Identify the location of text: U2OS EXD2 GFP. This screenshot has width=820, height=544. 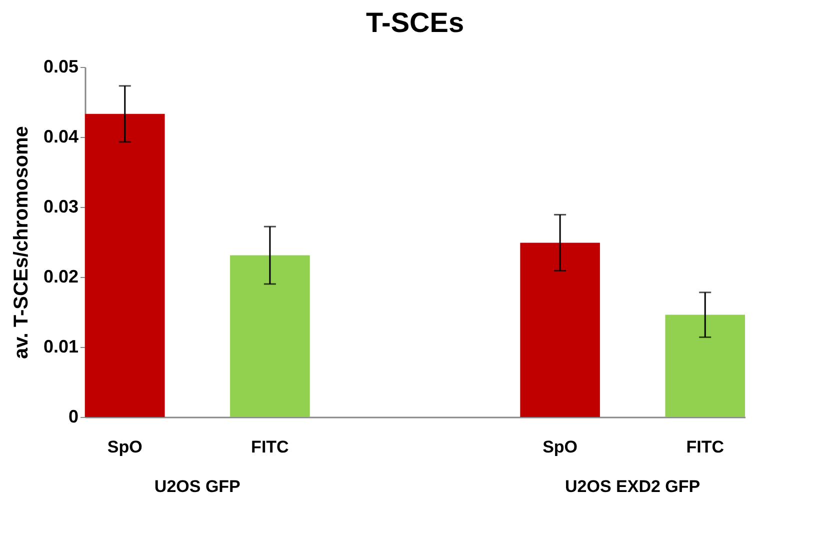
(632, 486).